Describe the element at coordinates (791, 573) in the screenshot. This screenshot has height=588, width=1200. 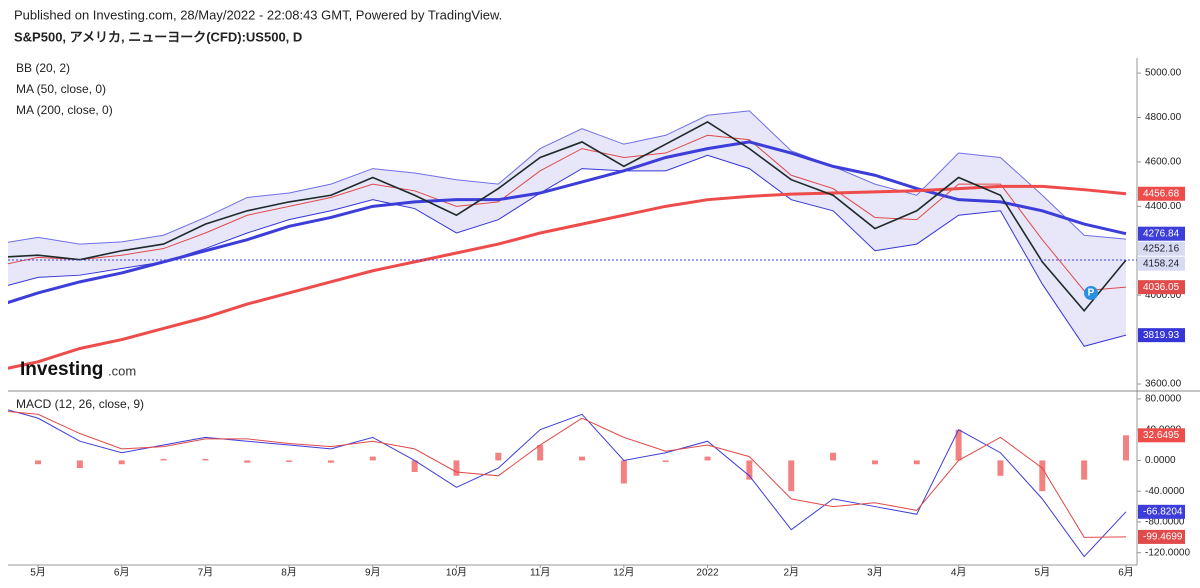
I see `x-tick-label: 2月` at that location.